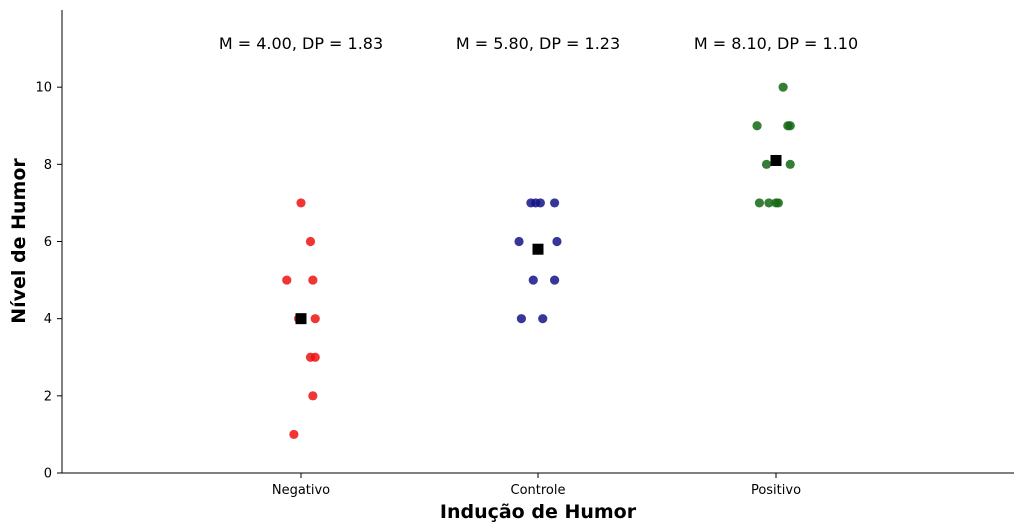  I want to click on y-tick-label: 6, so click(48, 242).